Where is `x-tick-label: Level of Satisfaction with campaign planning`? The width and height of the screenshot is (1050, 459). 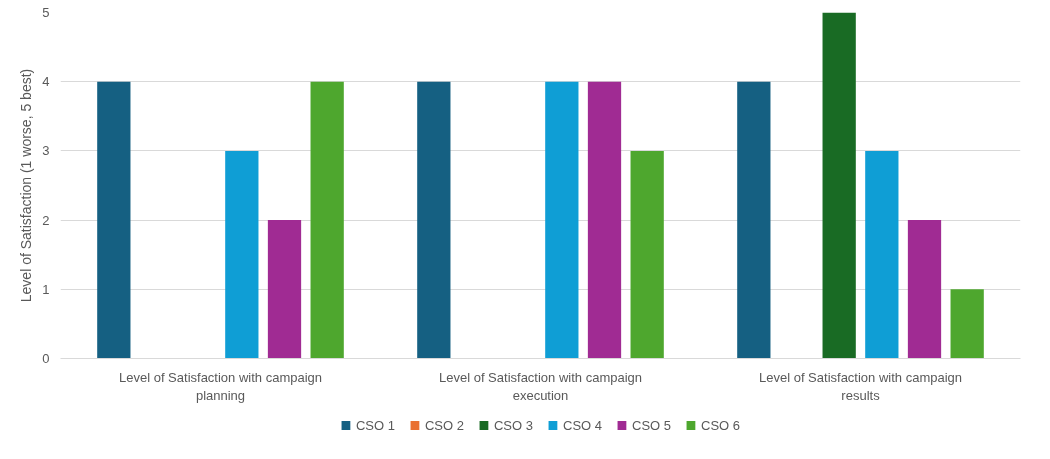
x-tick-label: Level of Satisfaction with campaign planning is located at coordinates (220, 386).